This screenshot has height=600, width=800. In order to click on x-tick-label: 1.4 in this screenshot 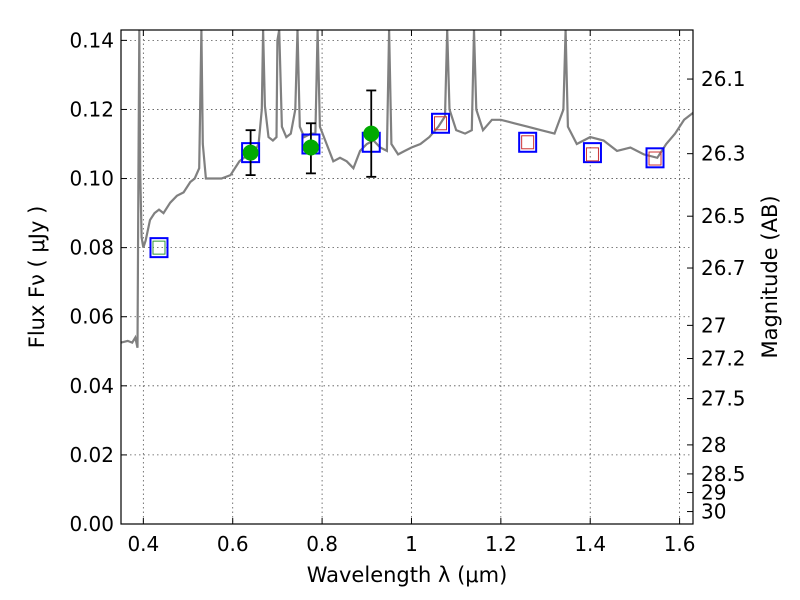, I will do `click(590, 544)`.